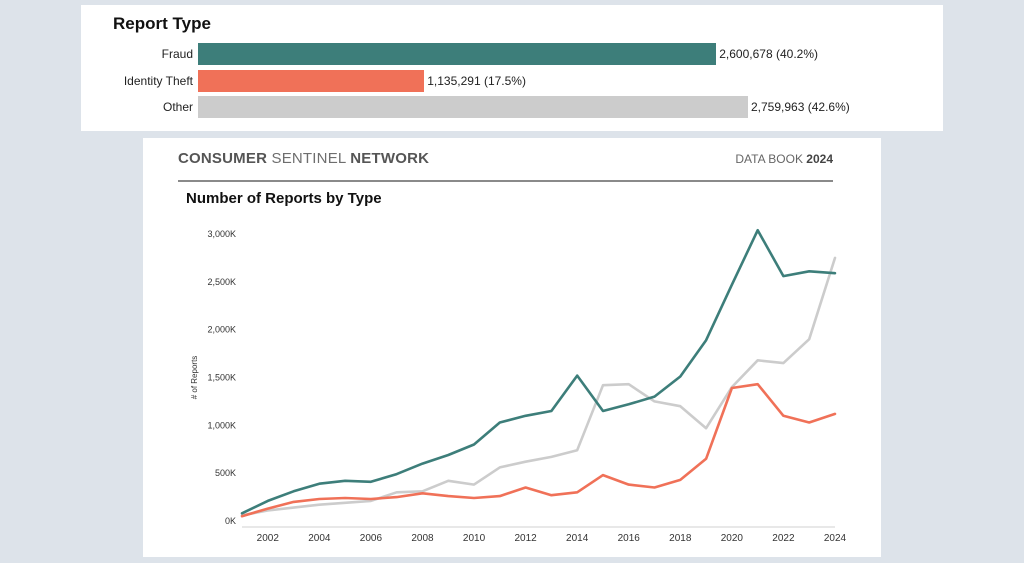 The height and width of the screenshot is (563, 1024). I want to click on y-tick-label: 1,000K, so click(221, 425).